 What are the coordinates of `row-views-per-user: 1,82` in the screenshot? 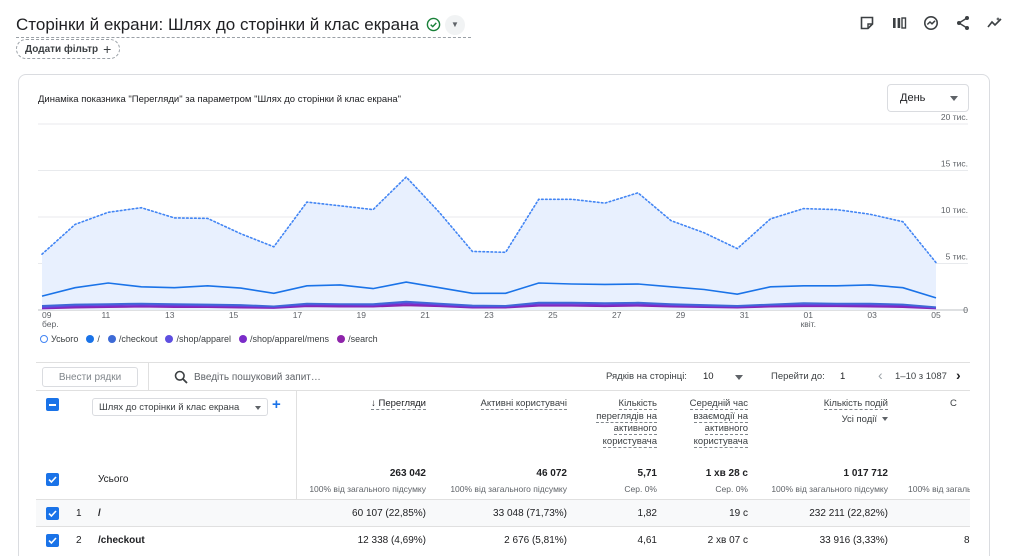 It's located at (647, 513).